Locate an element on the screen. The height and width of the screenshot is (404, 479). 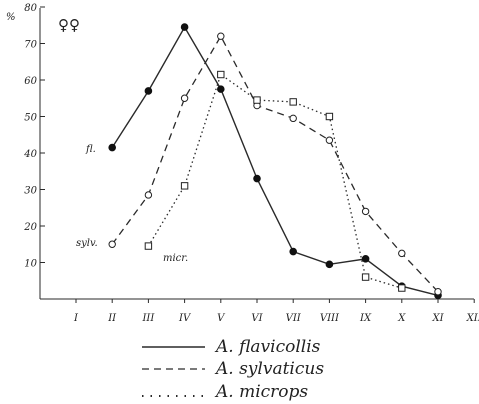
sex-symbol: ♀♀ is located at coordinates (69, 25).